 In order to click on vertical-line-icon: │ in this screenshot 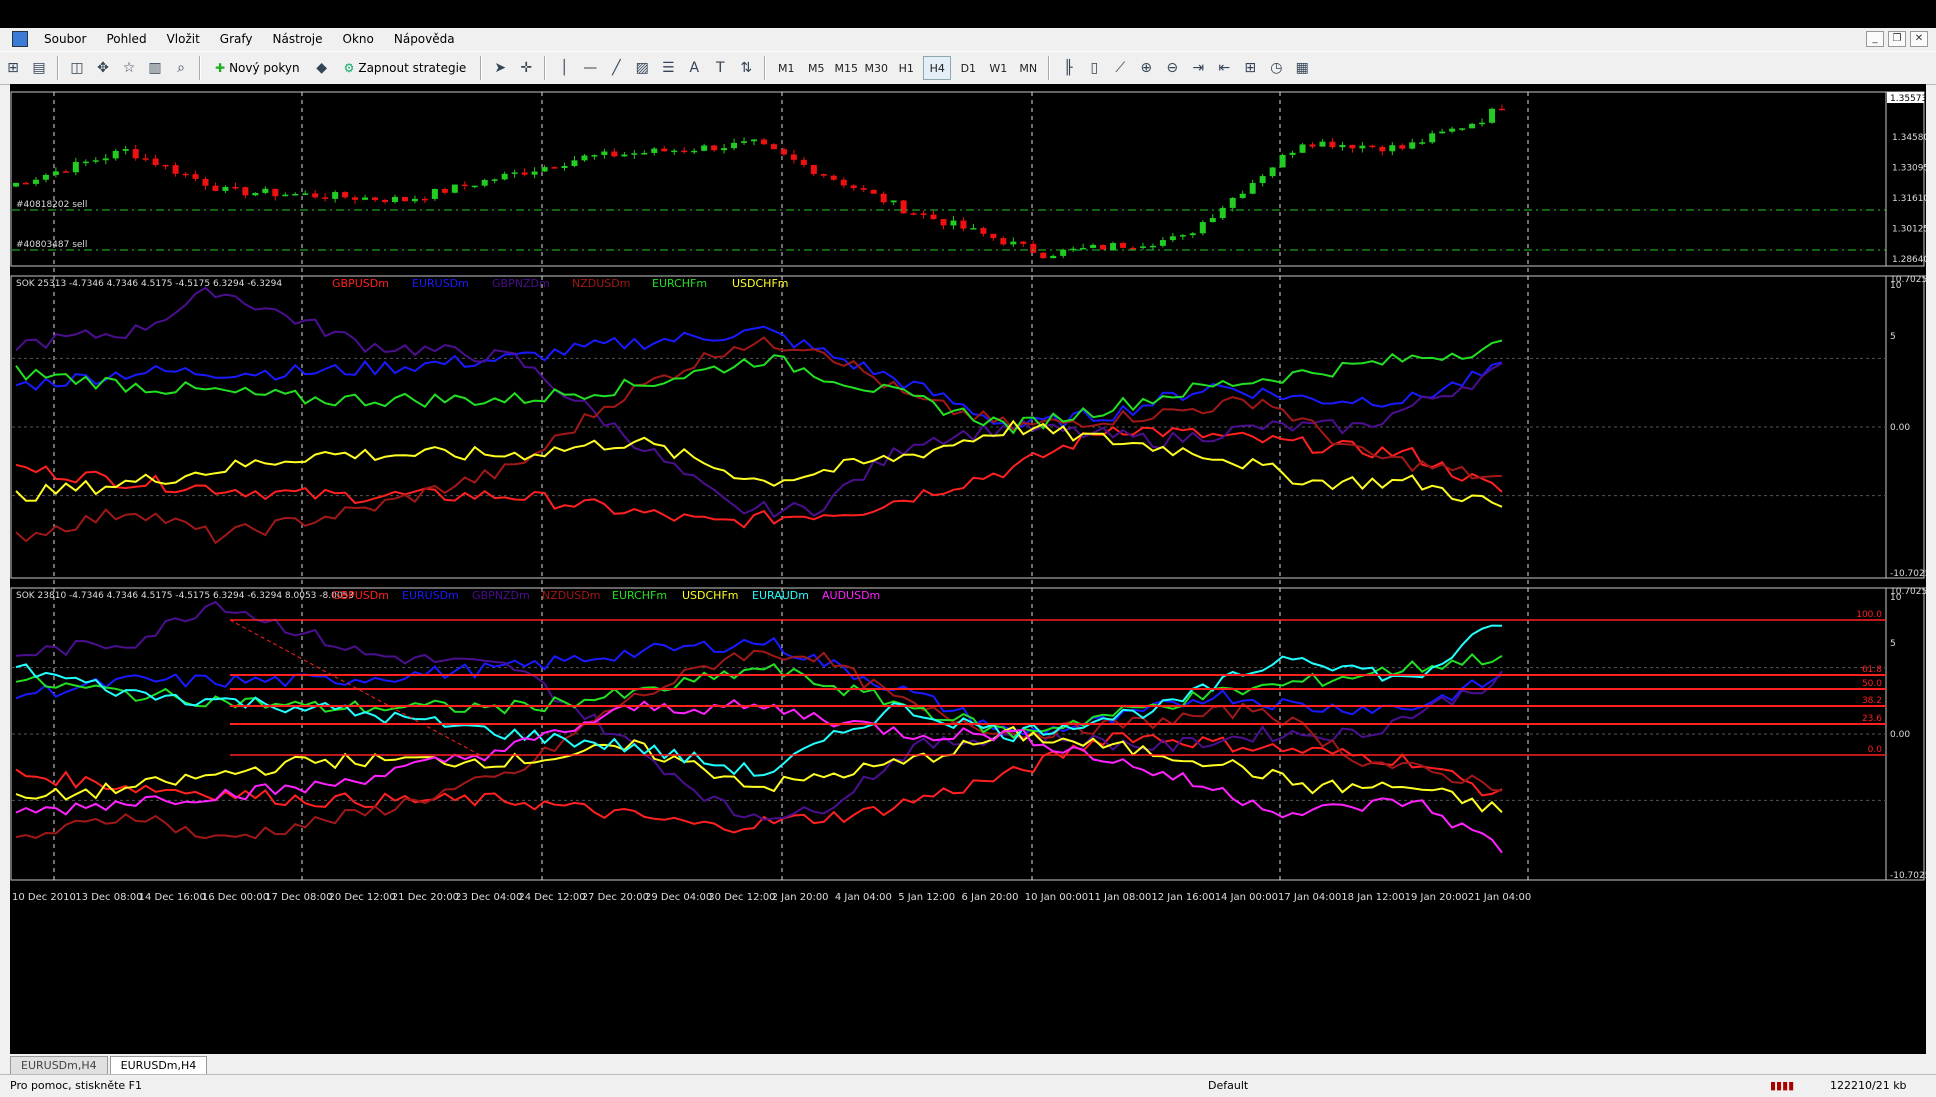, I will do `click(564, 68)`.